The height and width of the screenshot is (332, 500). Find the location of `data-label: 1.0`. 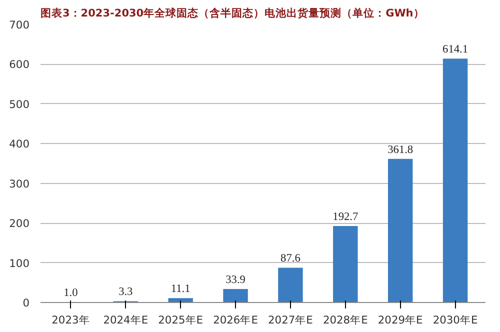

data-label: 1.0 is located at coordinates (71, 293).